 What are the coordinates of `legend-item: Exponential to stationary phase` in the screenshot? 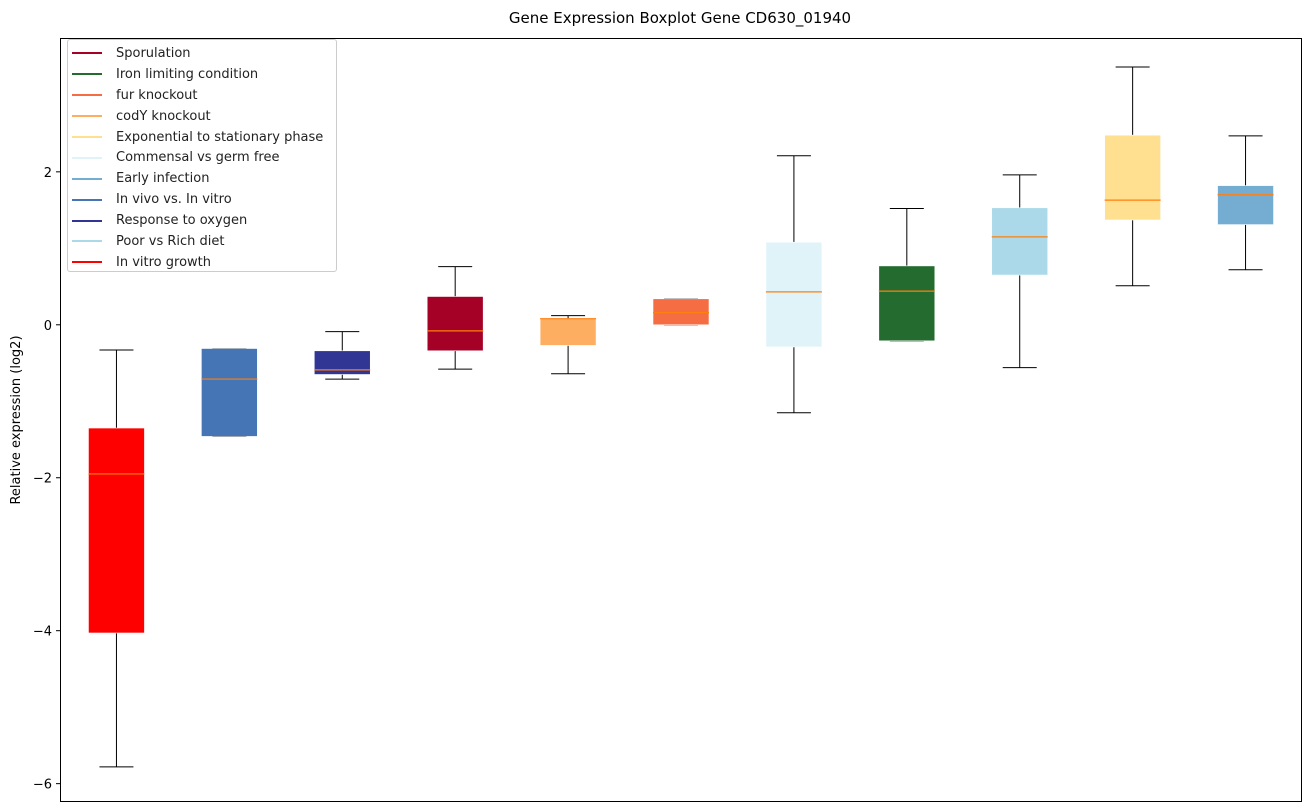 It's located at (202, 137).